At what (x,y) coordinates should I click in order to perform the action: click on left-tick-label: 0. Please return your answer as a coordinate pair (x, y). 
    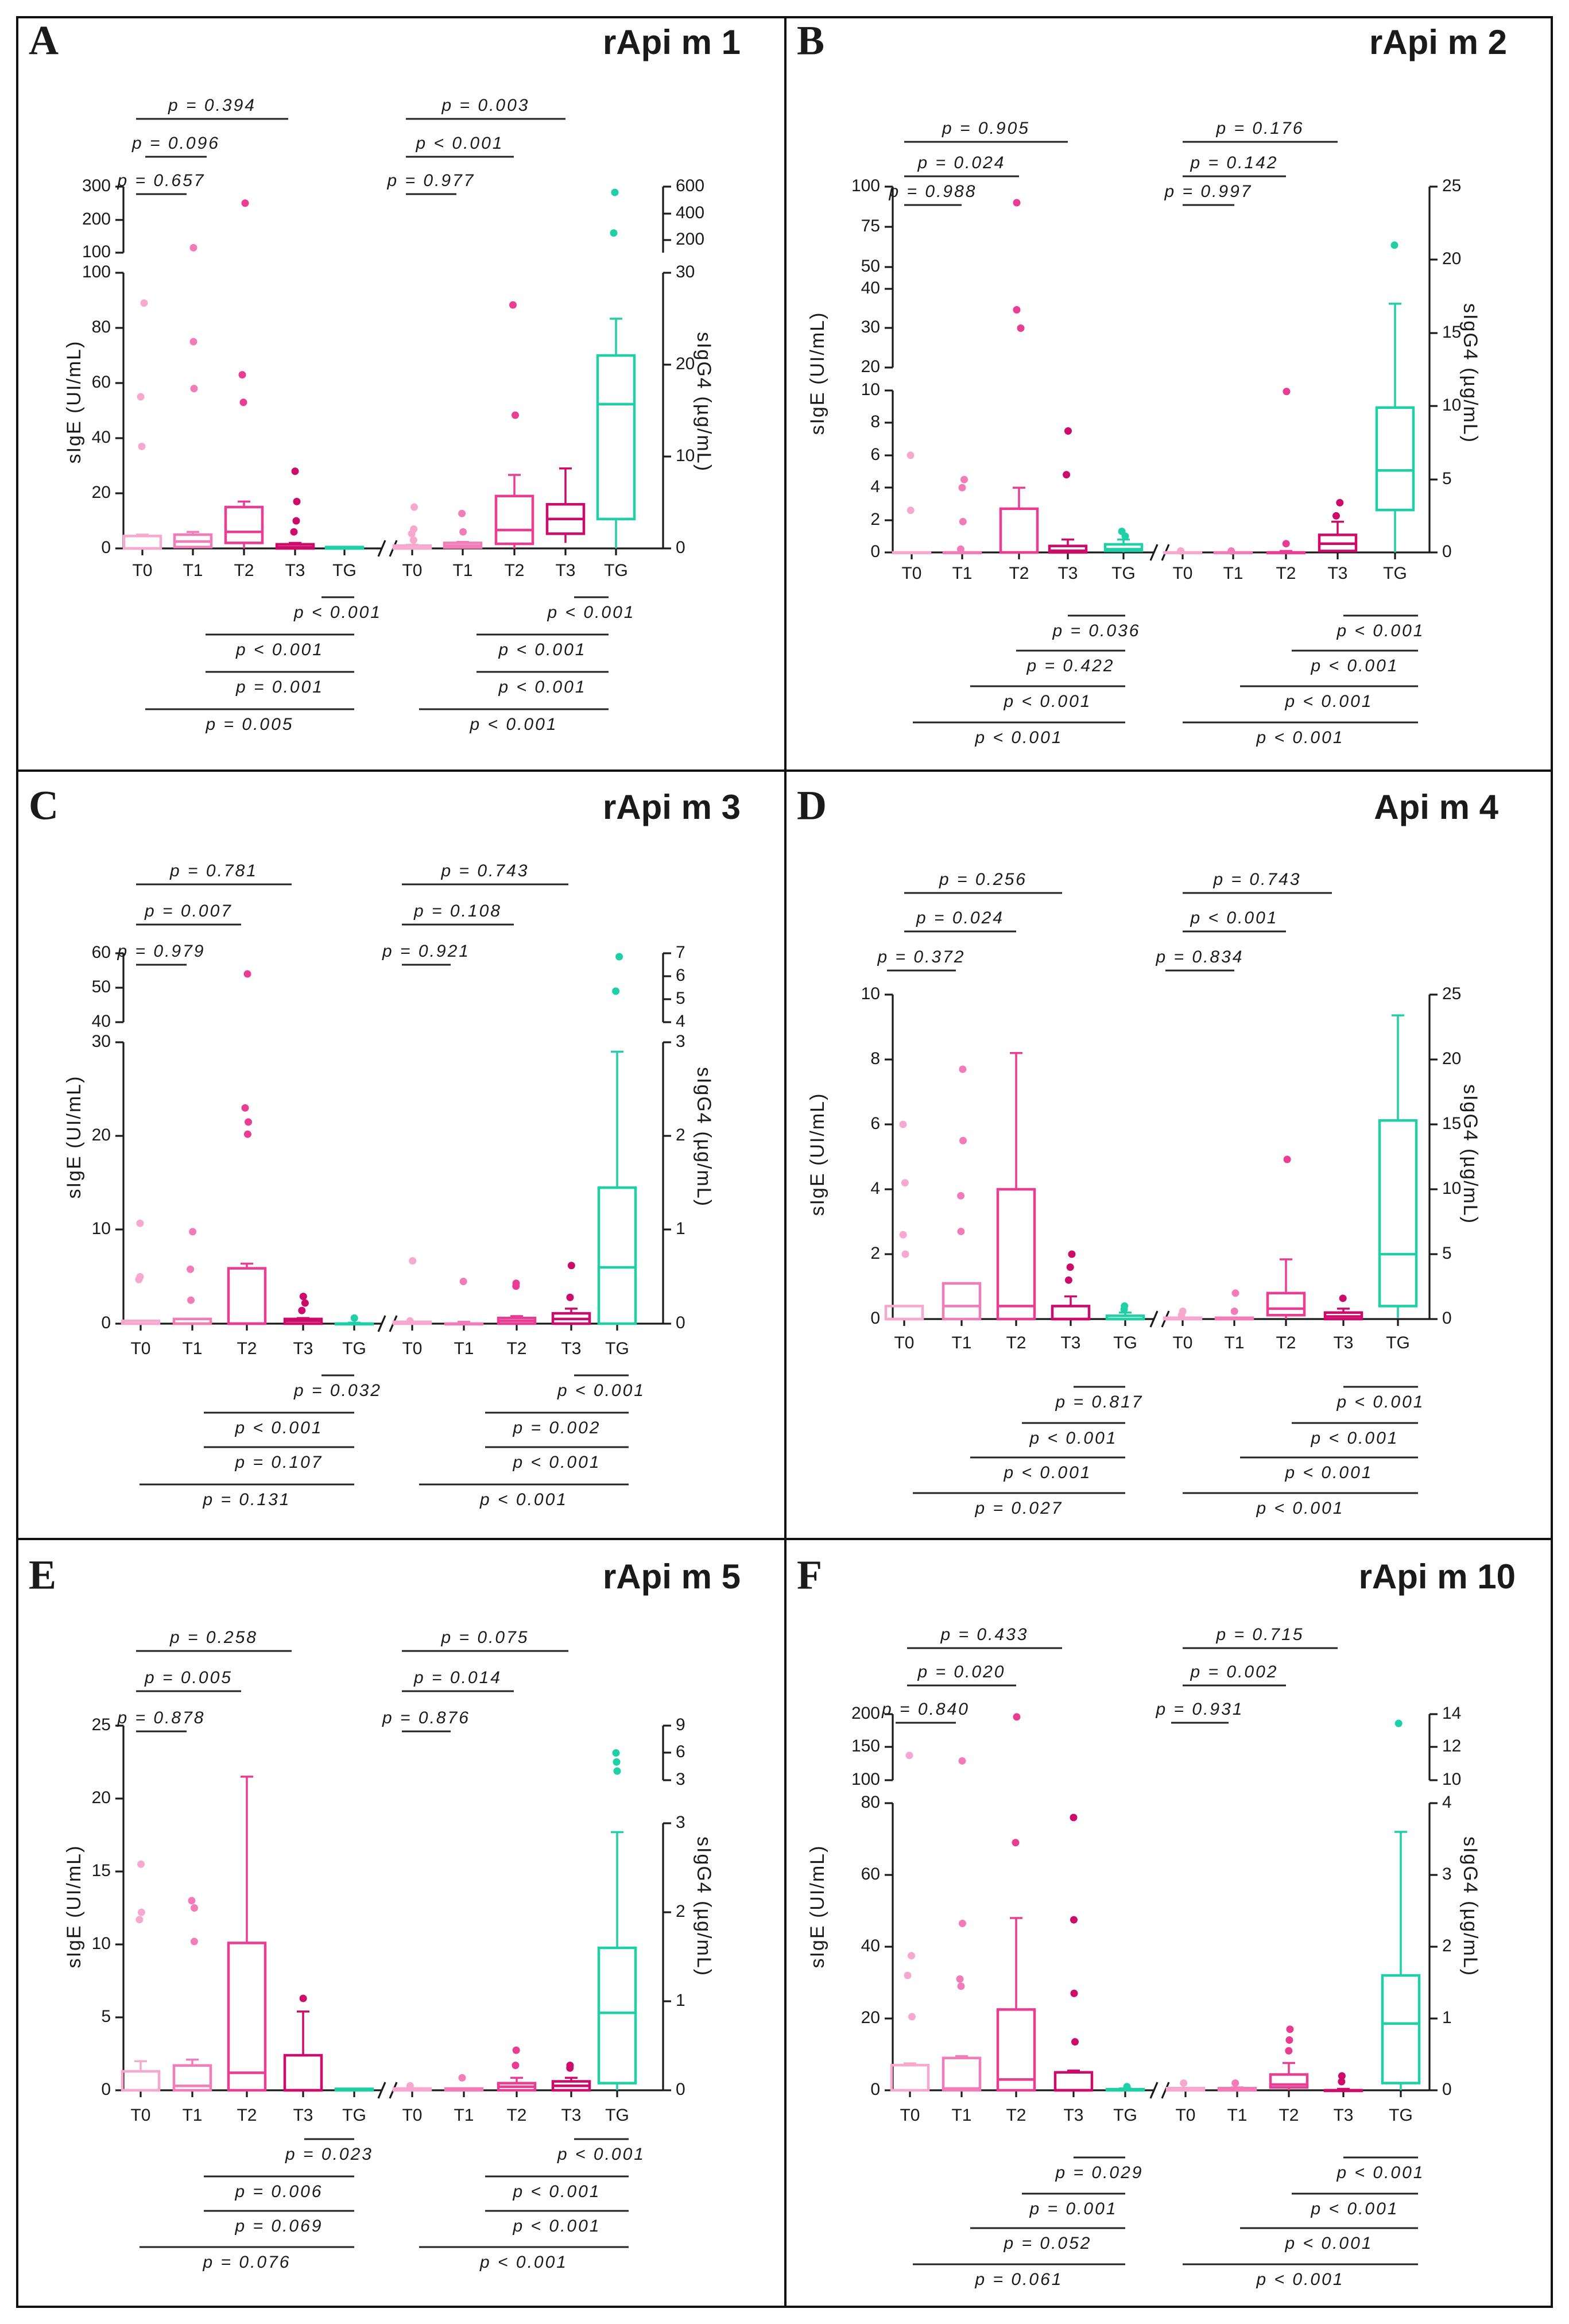
    Looking at the image, I should click on (875, 2089).